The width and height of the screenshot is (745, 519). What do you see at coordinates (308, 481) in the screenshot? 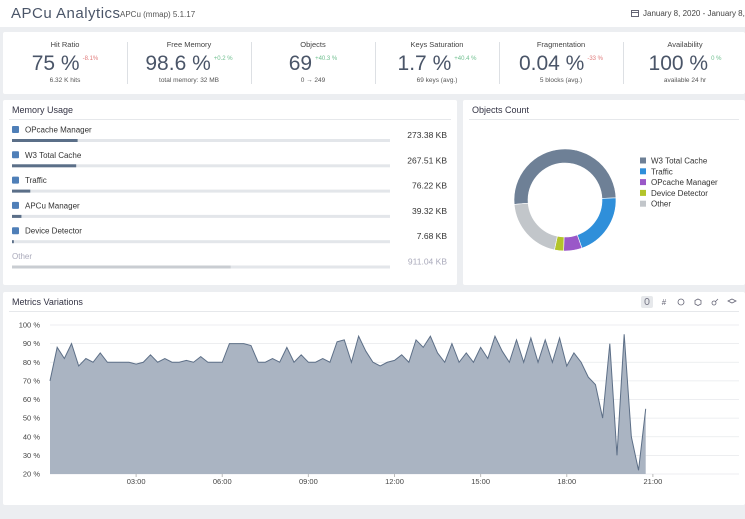
I see `x-tick-label: 09:00` at bounding box center [308, 481].